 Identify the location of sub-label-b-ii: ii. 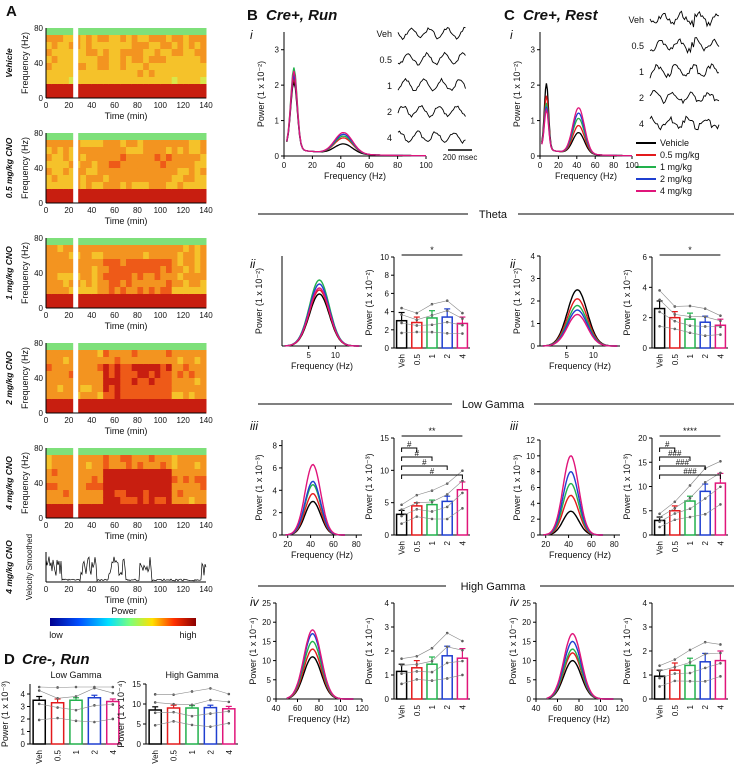
(253, 264).